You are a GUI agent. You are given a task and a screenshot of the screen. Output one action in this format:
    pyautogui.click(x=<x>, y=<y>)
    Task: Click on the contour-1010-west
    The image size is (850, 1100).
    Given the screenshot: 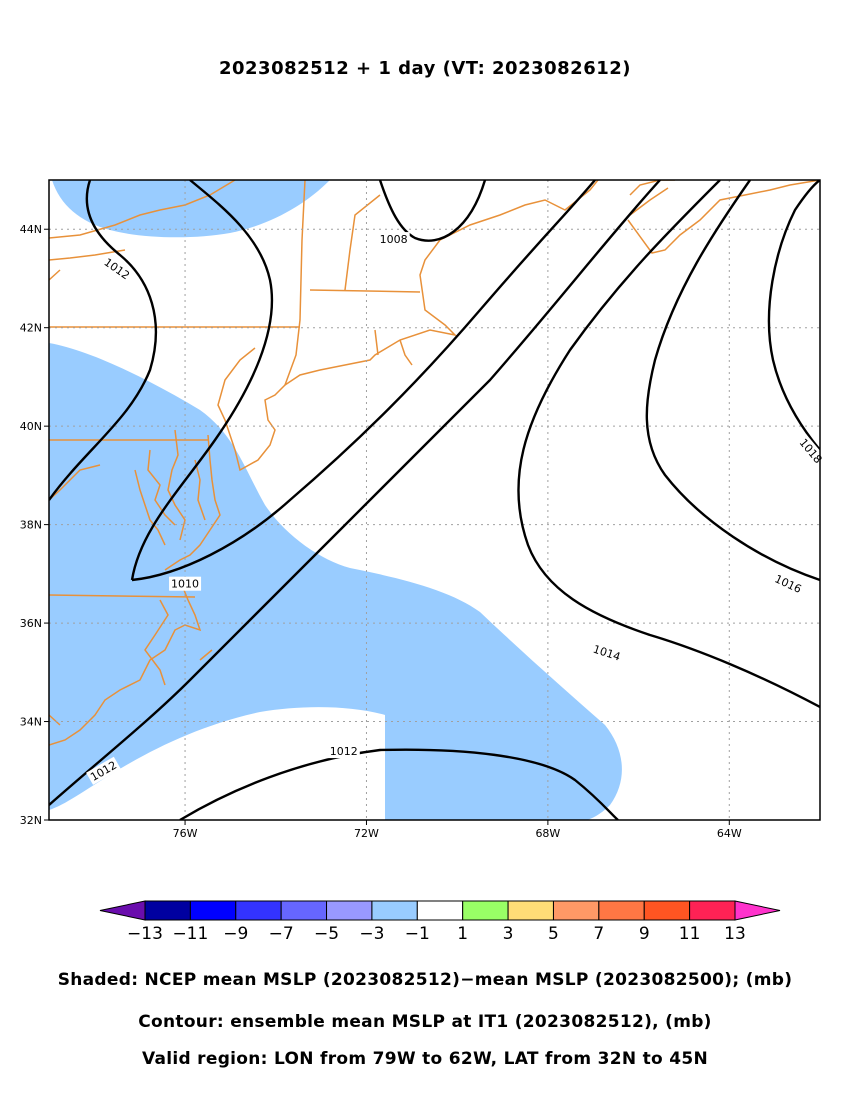 What is the action you would take?
    pyautogui.click(x=103, y=340)
    